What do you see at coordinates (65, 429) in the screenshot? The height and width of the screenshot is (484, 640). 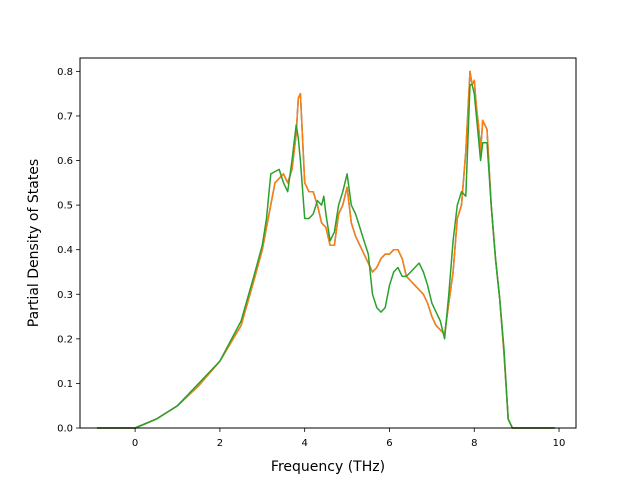 I see `y-tick-label-0: 0.0` at bounding box center [65, 429].